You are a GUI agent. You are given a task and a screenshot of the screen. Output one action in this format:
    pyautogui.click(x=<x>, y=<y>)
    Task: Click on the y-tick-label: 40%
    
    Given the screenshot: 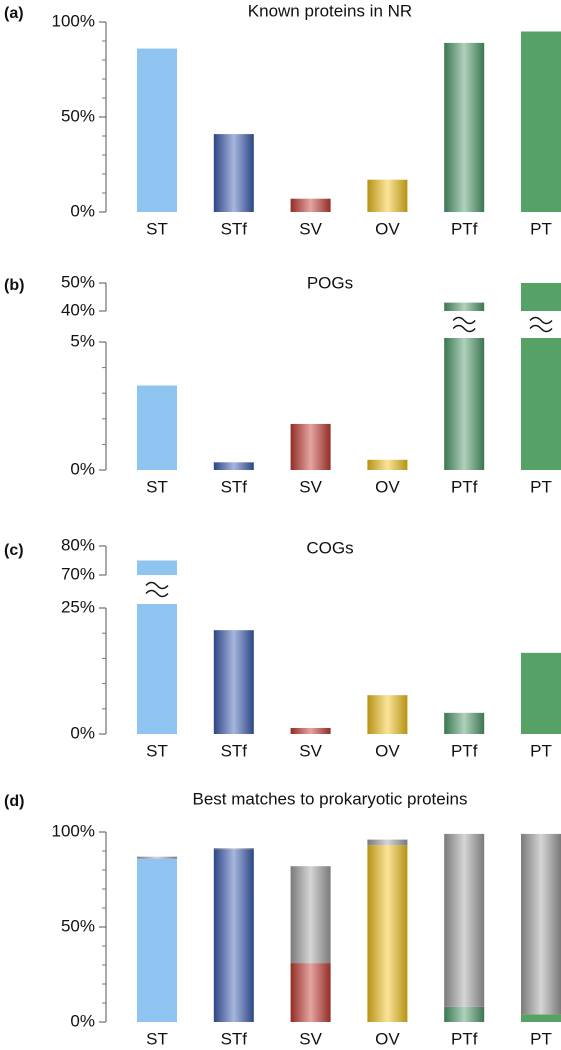 What is the action you would take?
    pyautogui.click(x=78, y=309)
    